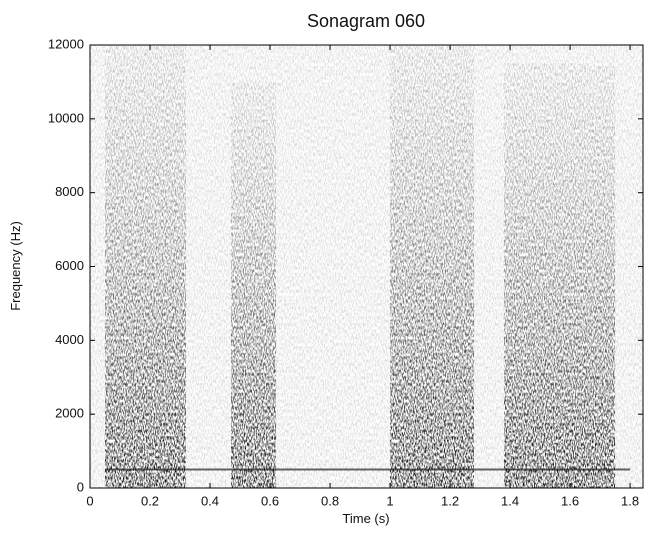 The height and width of the screenshot is (538, 648). Describe the element at coordinates (366, 21) in the screenshot. I see `chart-title: Sonagram 060` at that location.